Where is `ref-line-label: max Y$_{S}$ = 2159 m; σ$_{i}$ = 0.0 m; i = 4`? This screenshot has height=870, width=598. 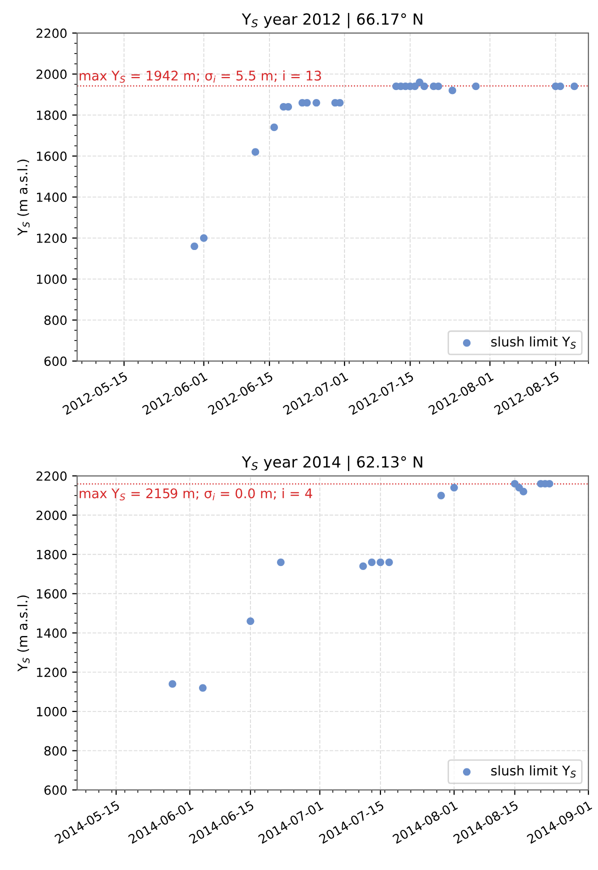 ref-line-label: max Y$_{S}$ = 2159 m; σ$_{i}$ = 0.0 m; i = 4 is located at coordinates (196, 494).